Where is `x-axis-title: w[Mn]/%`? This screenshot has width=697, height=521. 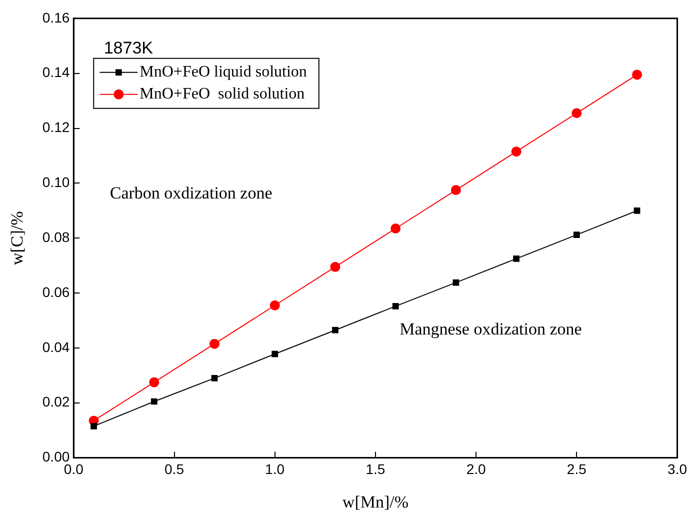 x-axis-title: w[Mn]/% is located at coordinates (375, 502).